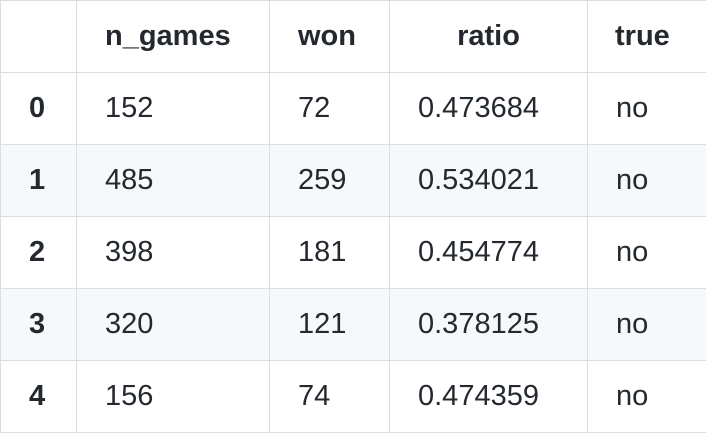 This screenshot has width=706, height=442. I want to click on row-index: 2, so click(38, 252).